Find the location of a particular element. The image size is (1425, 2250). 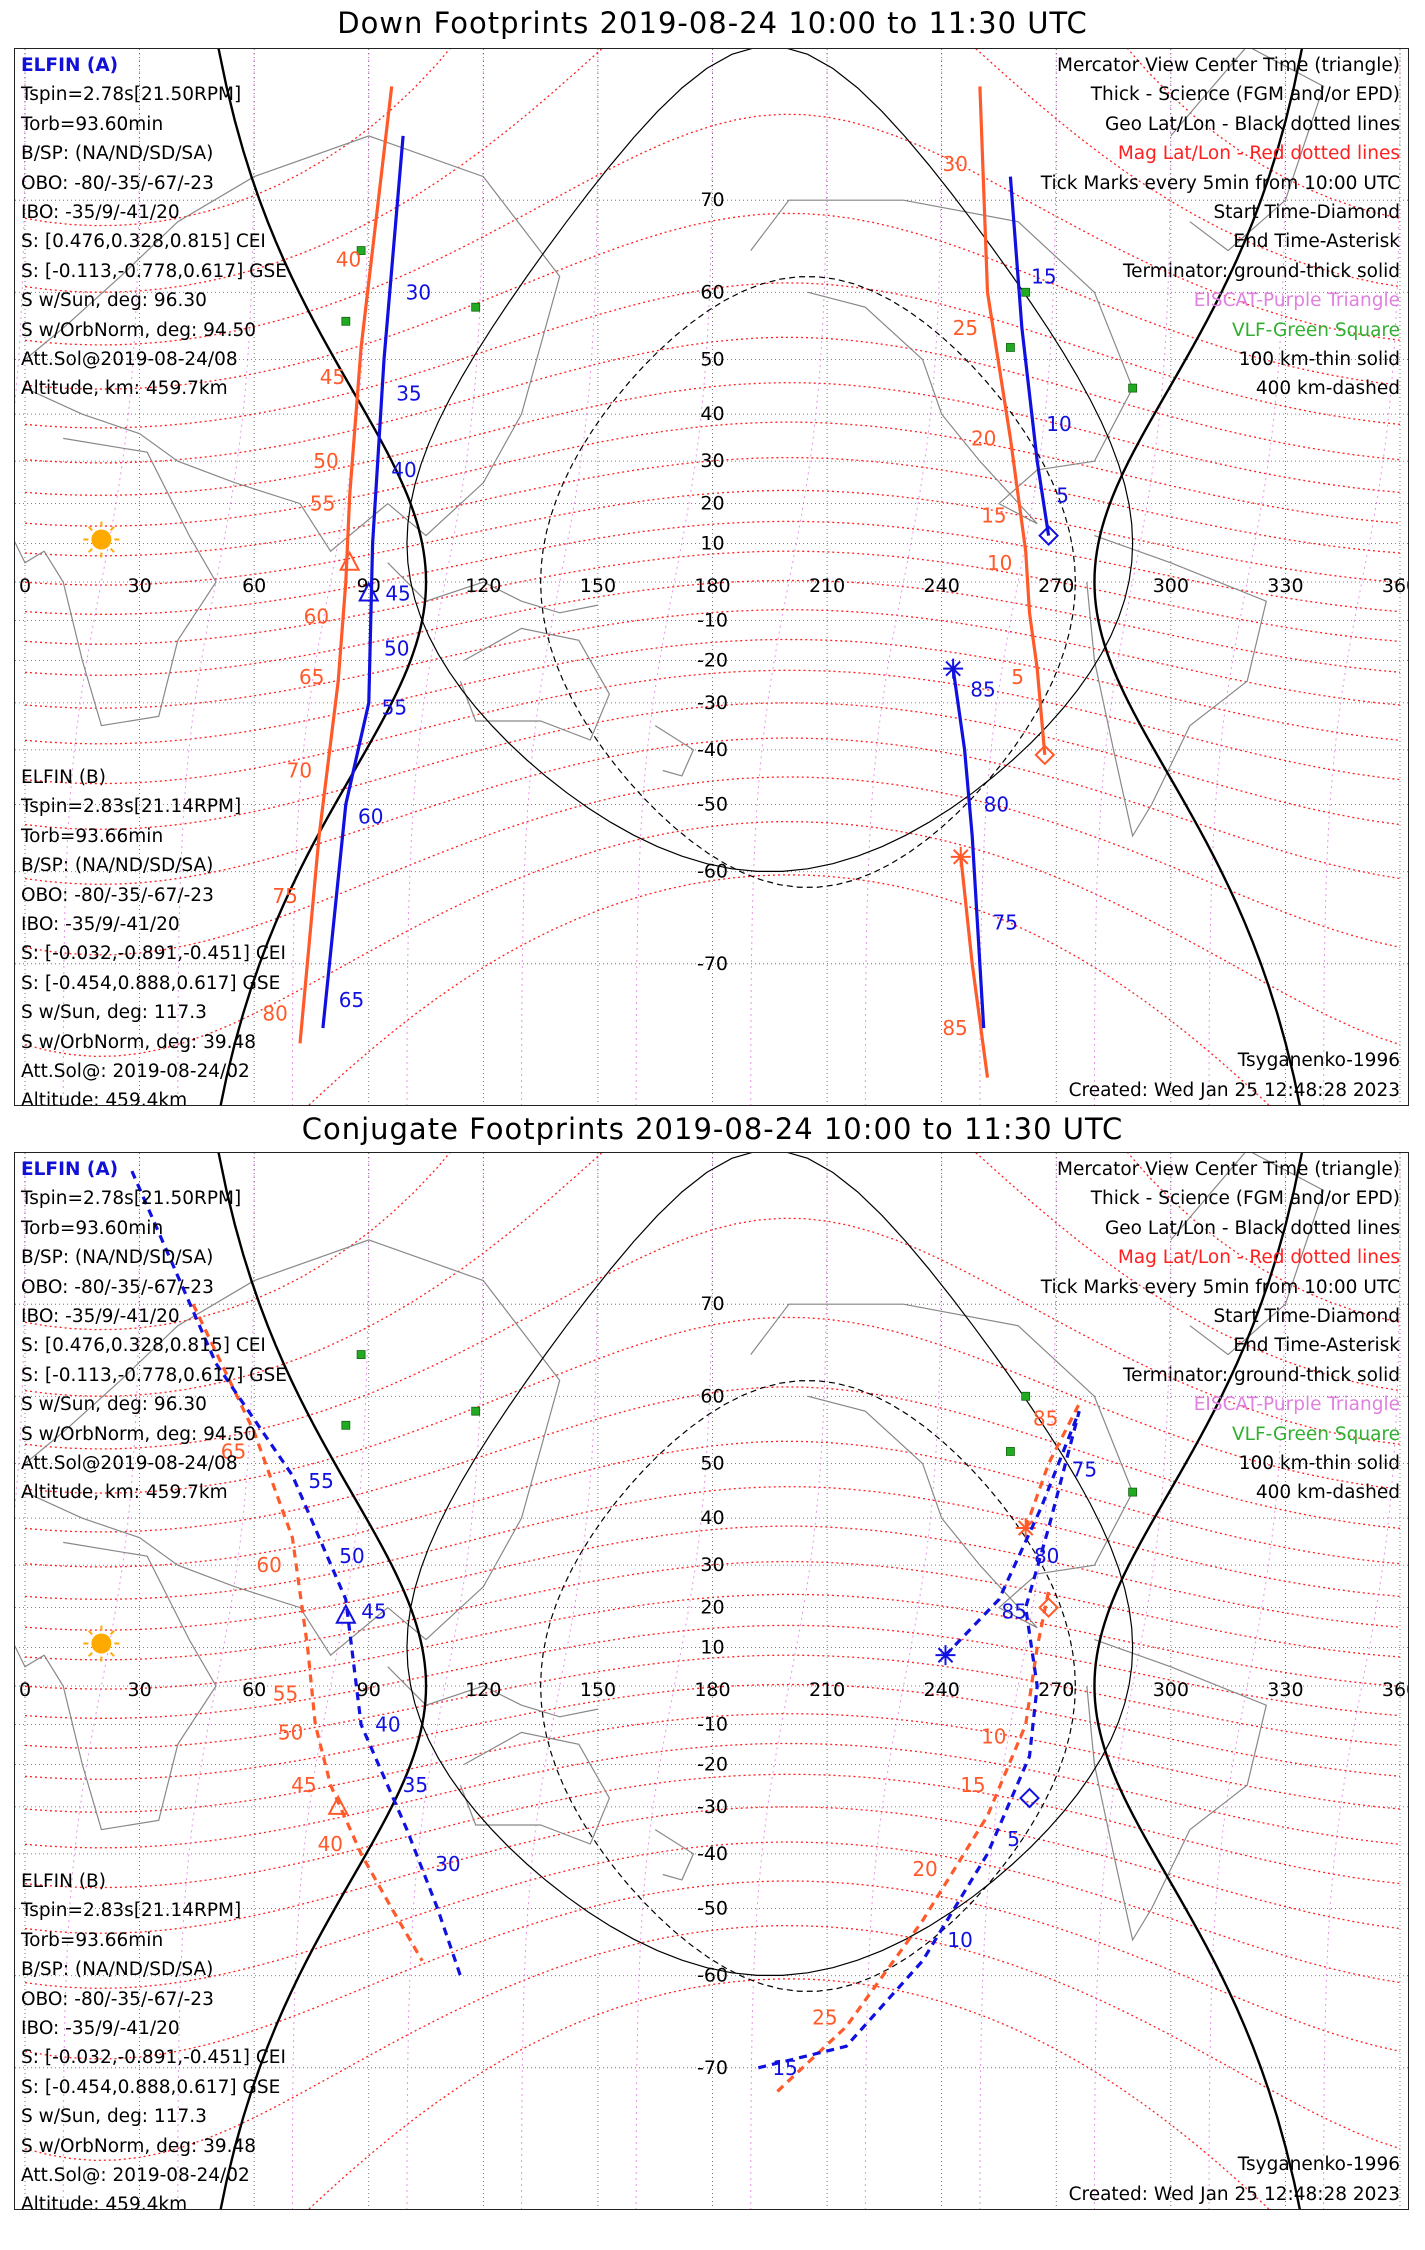

elfin-a-param: Altitude, km: 459.7km is located at coordinates (124, 1493).